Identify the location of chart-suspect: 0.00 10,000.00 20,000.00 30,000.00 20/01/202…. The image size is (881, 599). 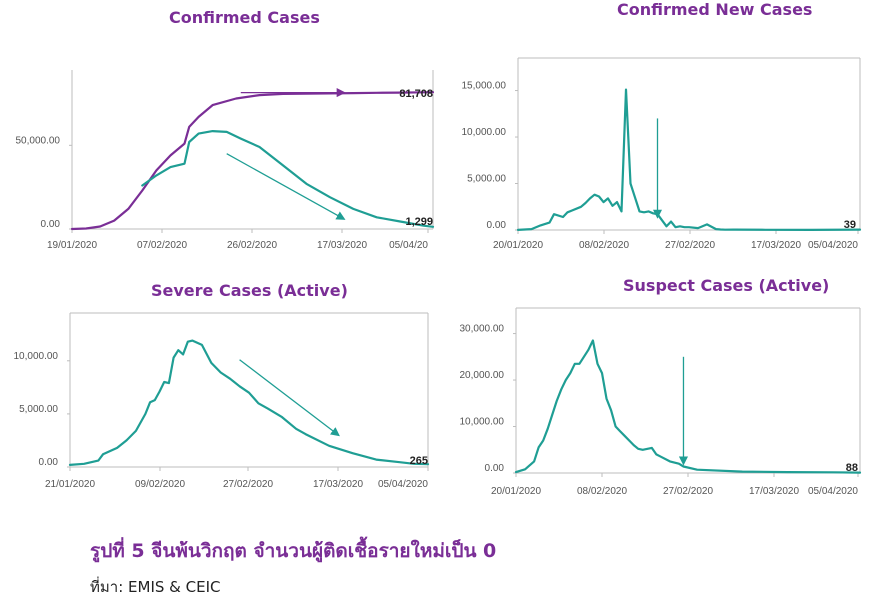
(661, 402).